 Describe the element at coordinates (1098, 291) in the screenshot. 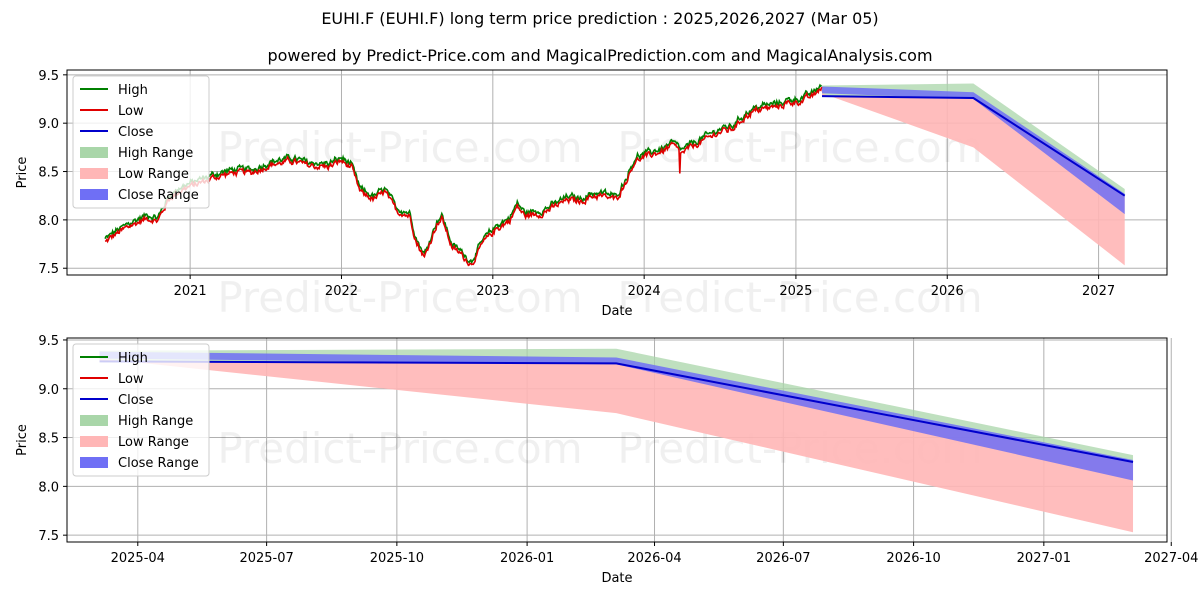

I see `x-tick-label: 2027` at that location.